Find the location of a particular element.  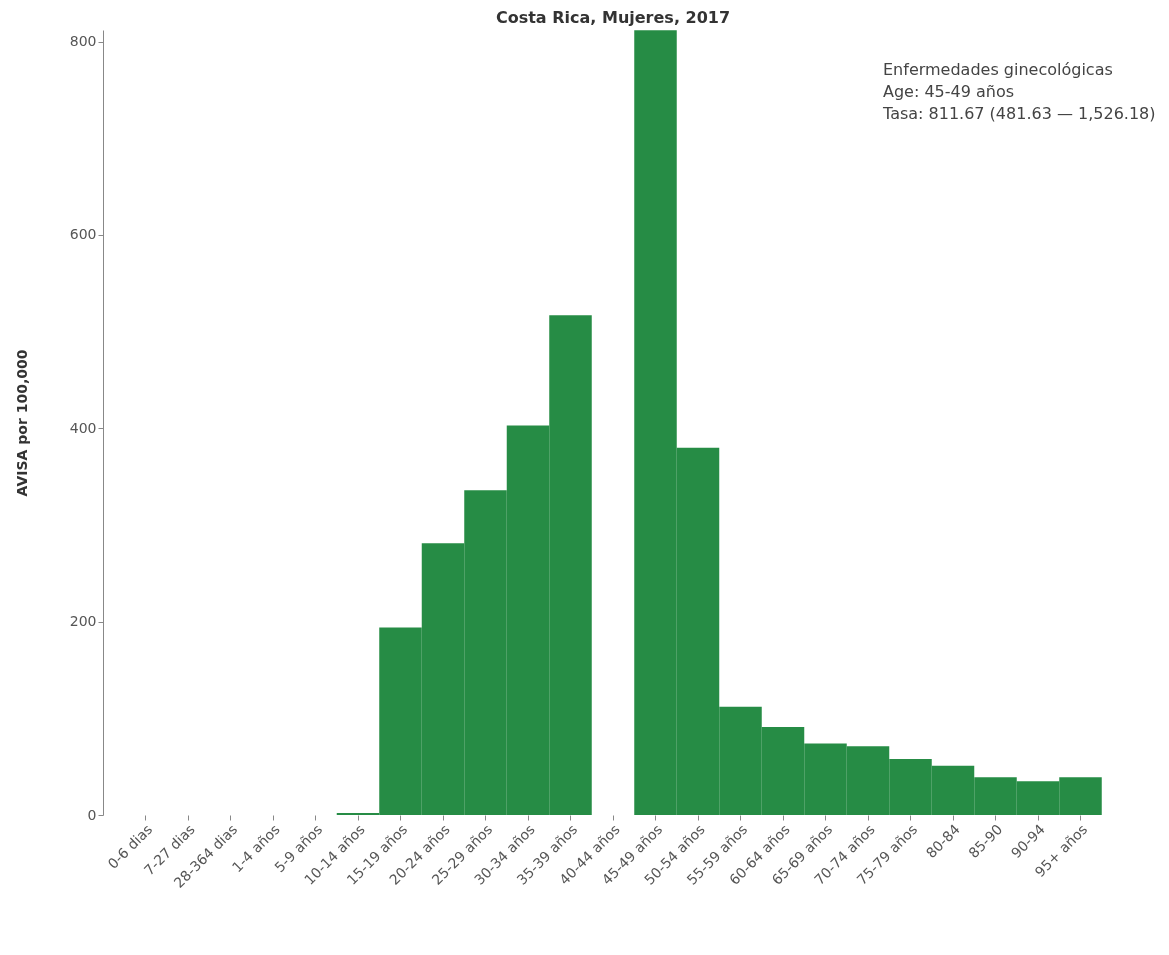

y-tick-label: 400 is located at coordinates (83, 427).